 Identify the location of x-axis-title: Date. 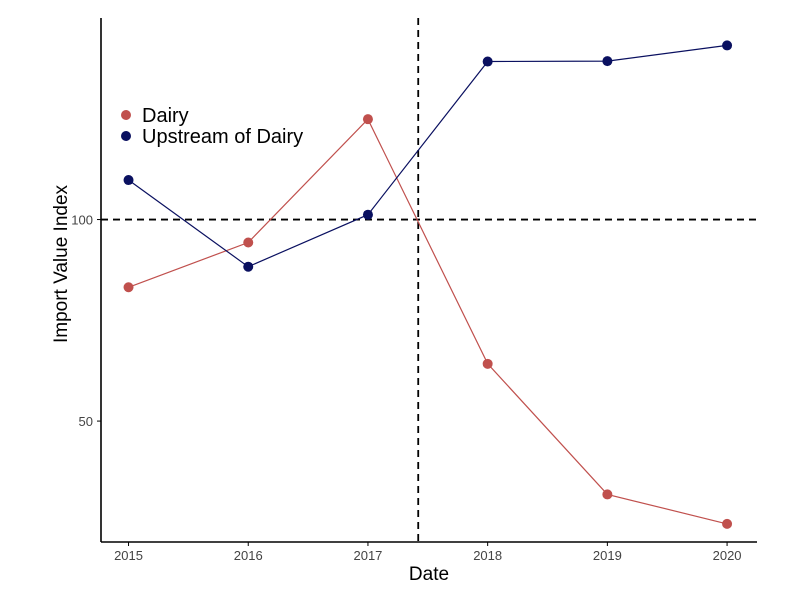
(429, 574).